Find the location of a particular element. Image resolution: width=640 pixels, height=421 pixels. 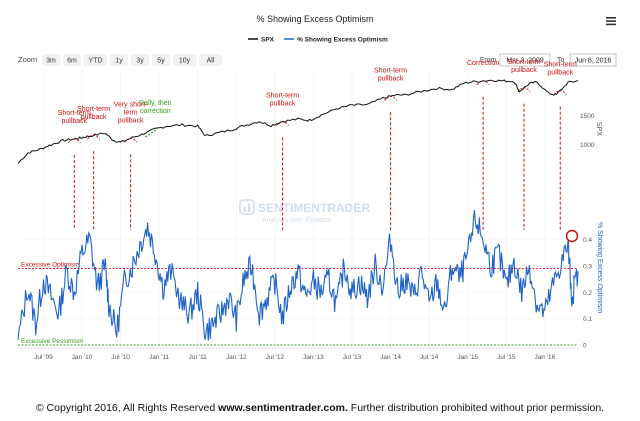

annotation-label-2: pullback is located at coordinates (131, 120).